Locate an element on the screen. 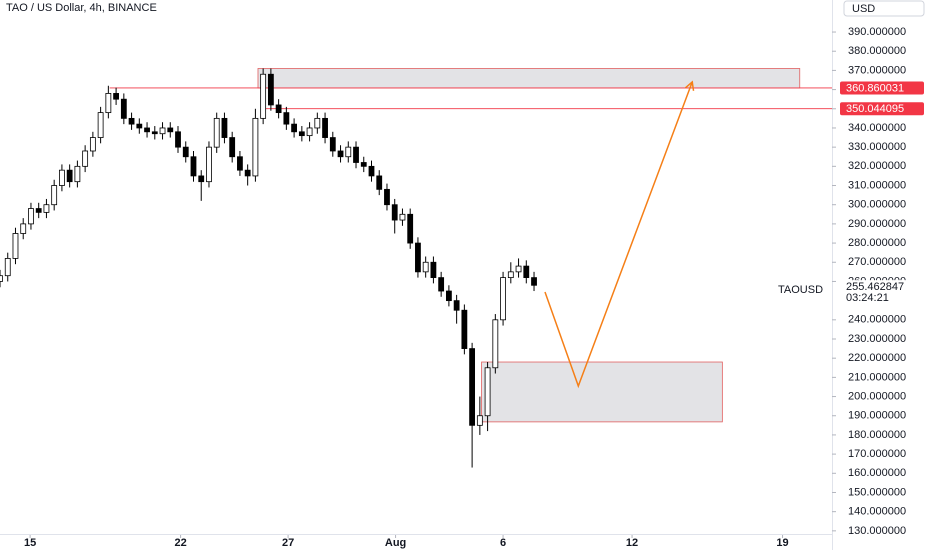 The image size is (932, 550). last-price: 255.462847 is located at coordinates (875, 287).